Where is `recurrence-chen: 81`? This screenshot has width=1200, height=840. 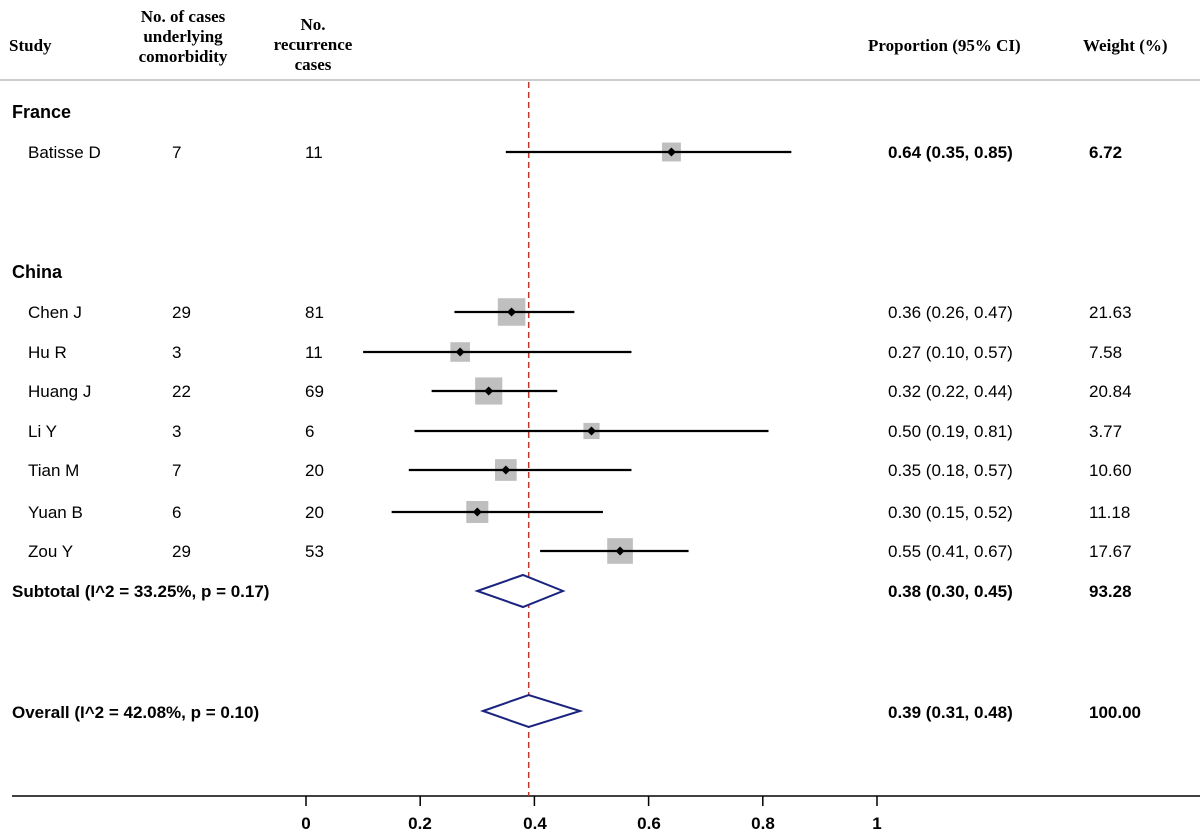
recurrence-chen: 81 is located at coordinates (314, 312).